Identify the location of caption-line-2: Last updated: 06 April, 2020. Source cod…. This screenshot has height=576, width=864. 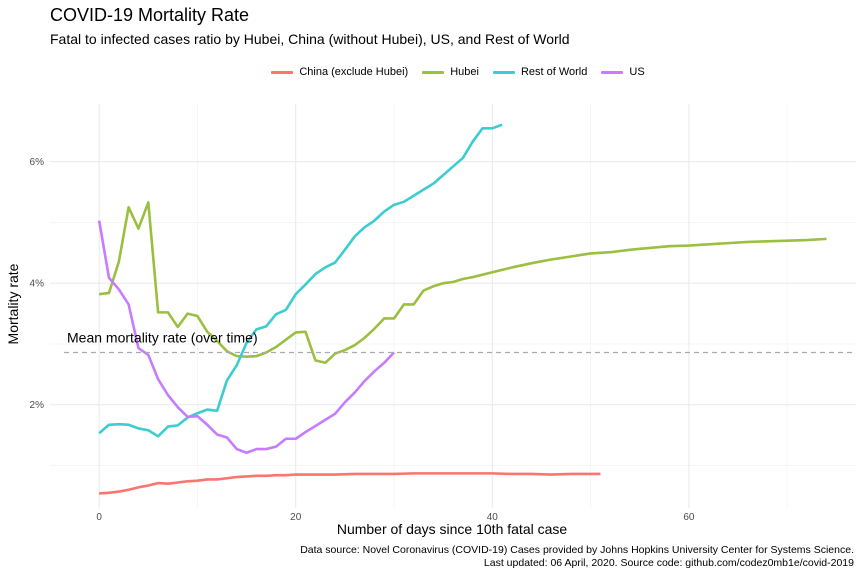
(668, 563).